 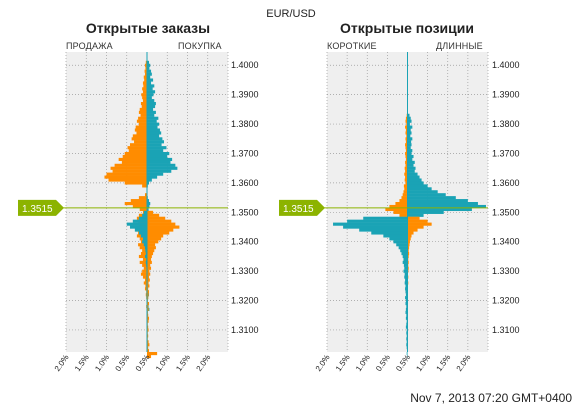 What do you see at coordinates (459, 46) in the screenshot?
I see `positions-right-label: ДЛИННЫЕ` at bounding box center [459, 46].